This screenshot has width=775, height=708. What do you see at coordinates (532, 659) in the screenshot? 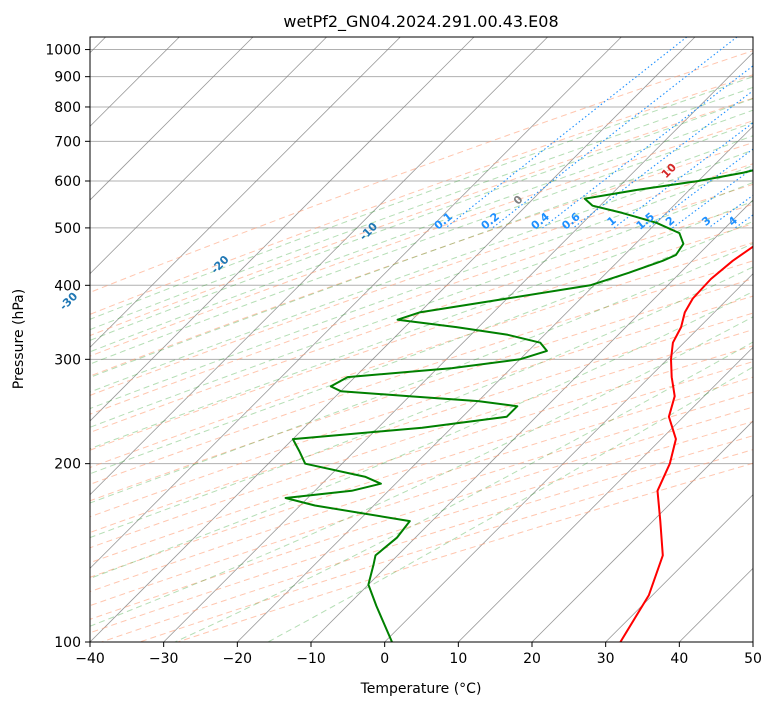
I see `x-tick-label: 20` at bounding box center [532, 659].